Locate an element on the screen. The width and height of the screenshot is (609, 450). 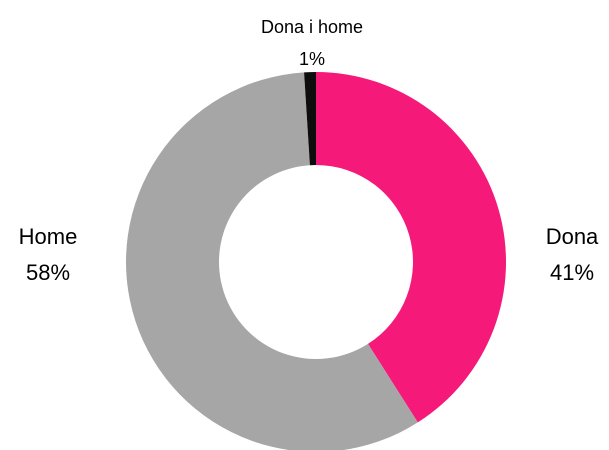
category-label: Dona is located at coordinates (572, 236).